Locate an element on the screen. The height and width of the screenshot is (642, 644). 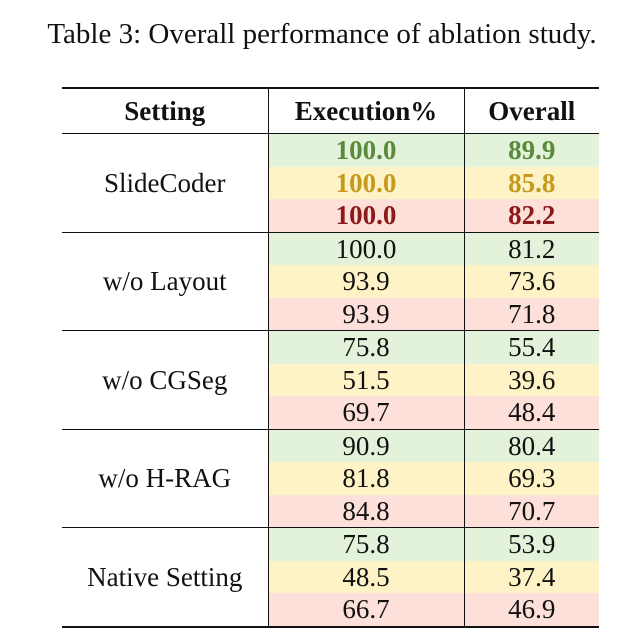
table-row: SlideCoder 100.0 89.9 is located at coordinates (330, 183).